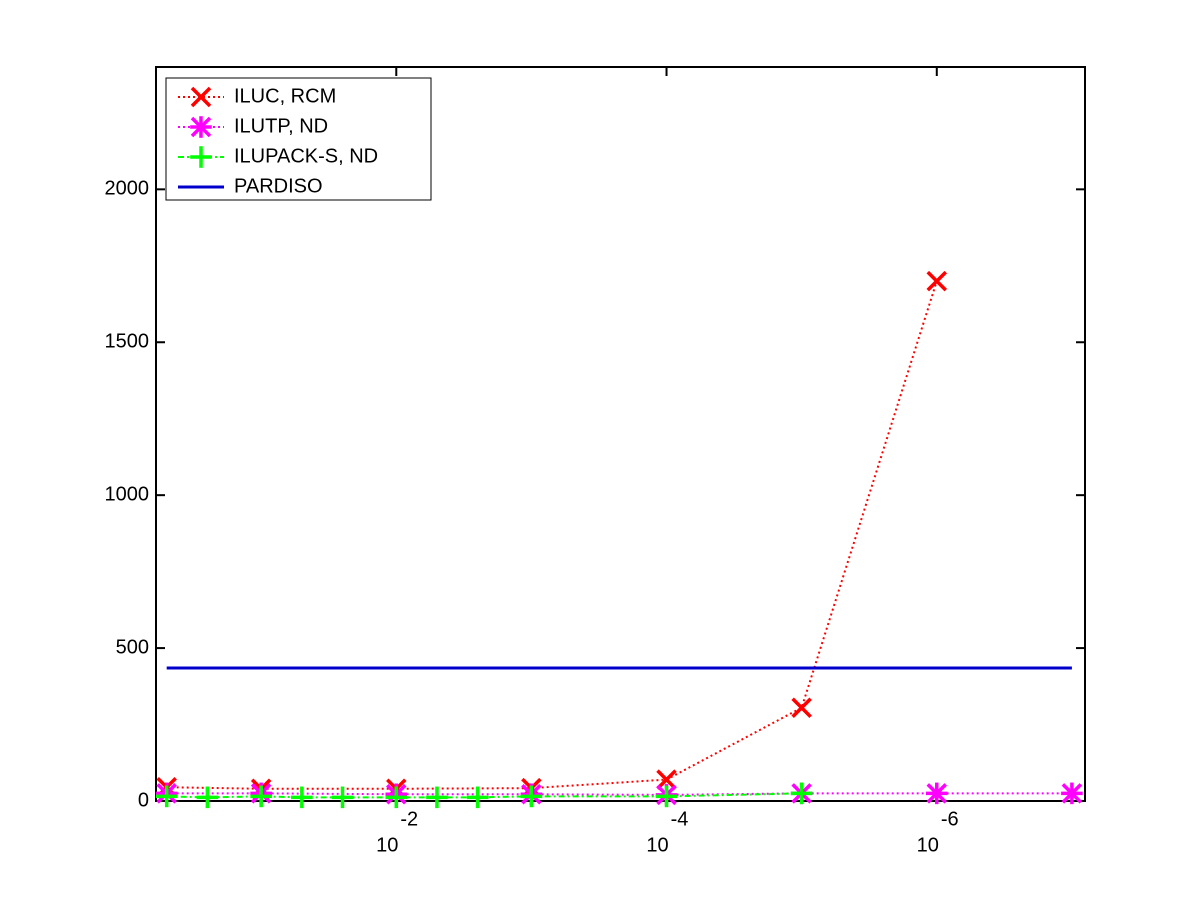 The height and width of the screenshot is (900, 1200). What do you see at coordinates (285, 96) in the screenshot?
I see `legend-label: ILUC, RCM` at bounding box center [285, 96].